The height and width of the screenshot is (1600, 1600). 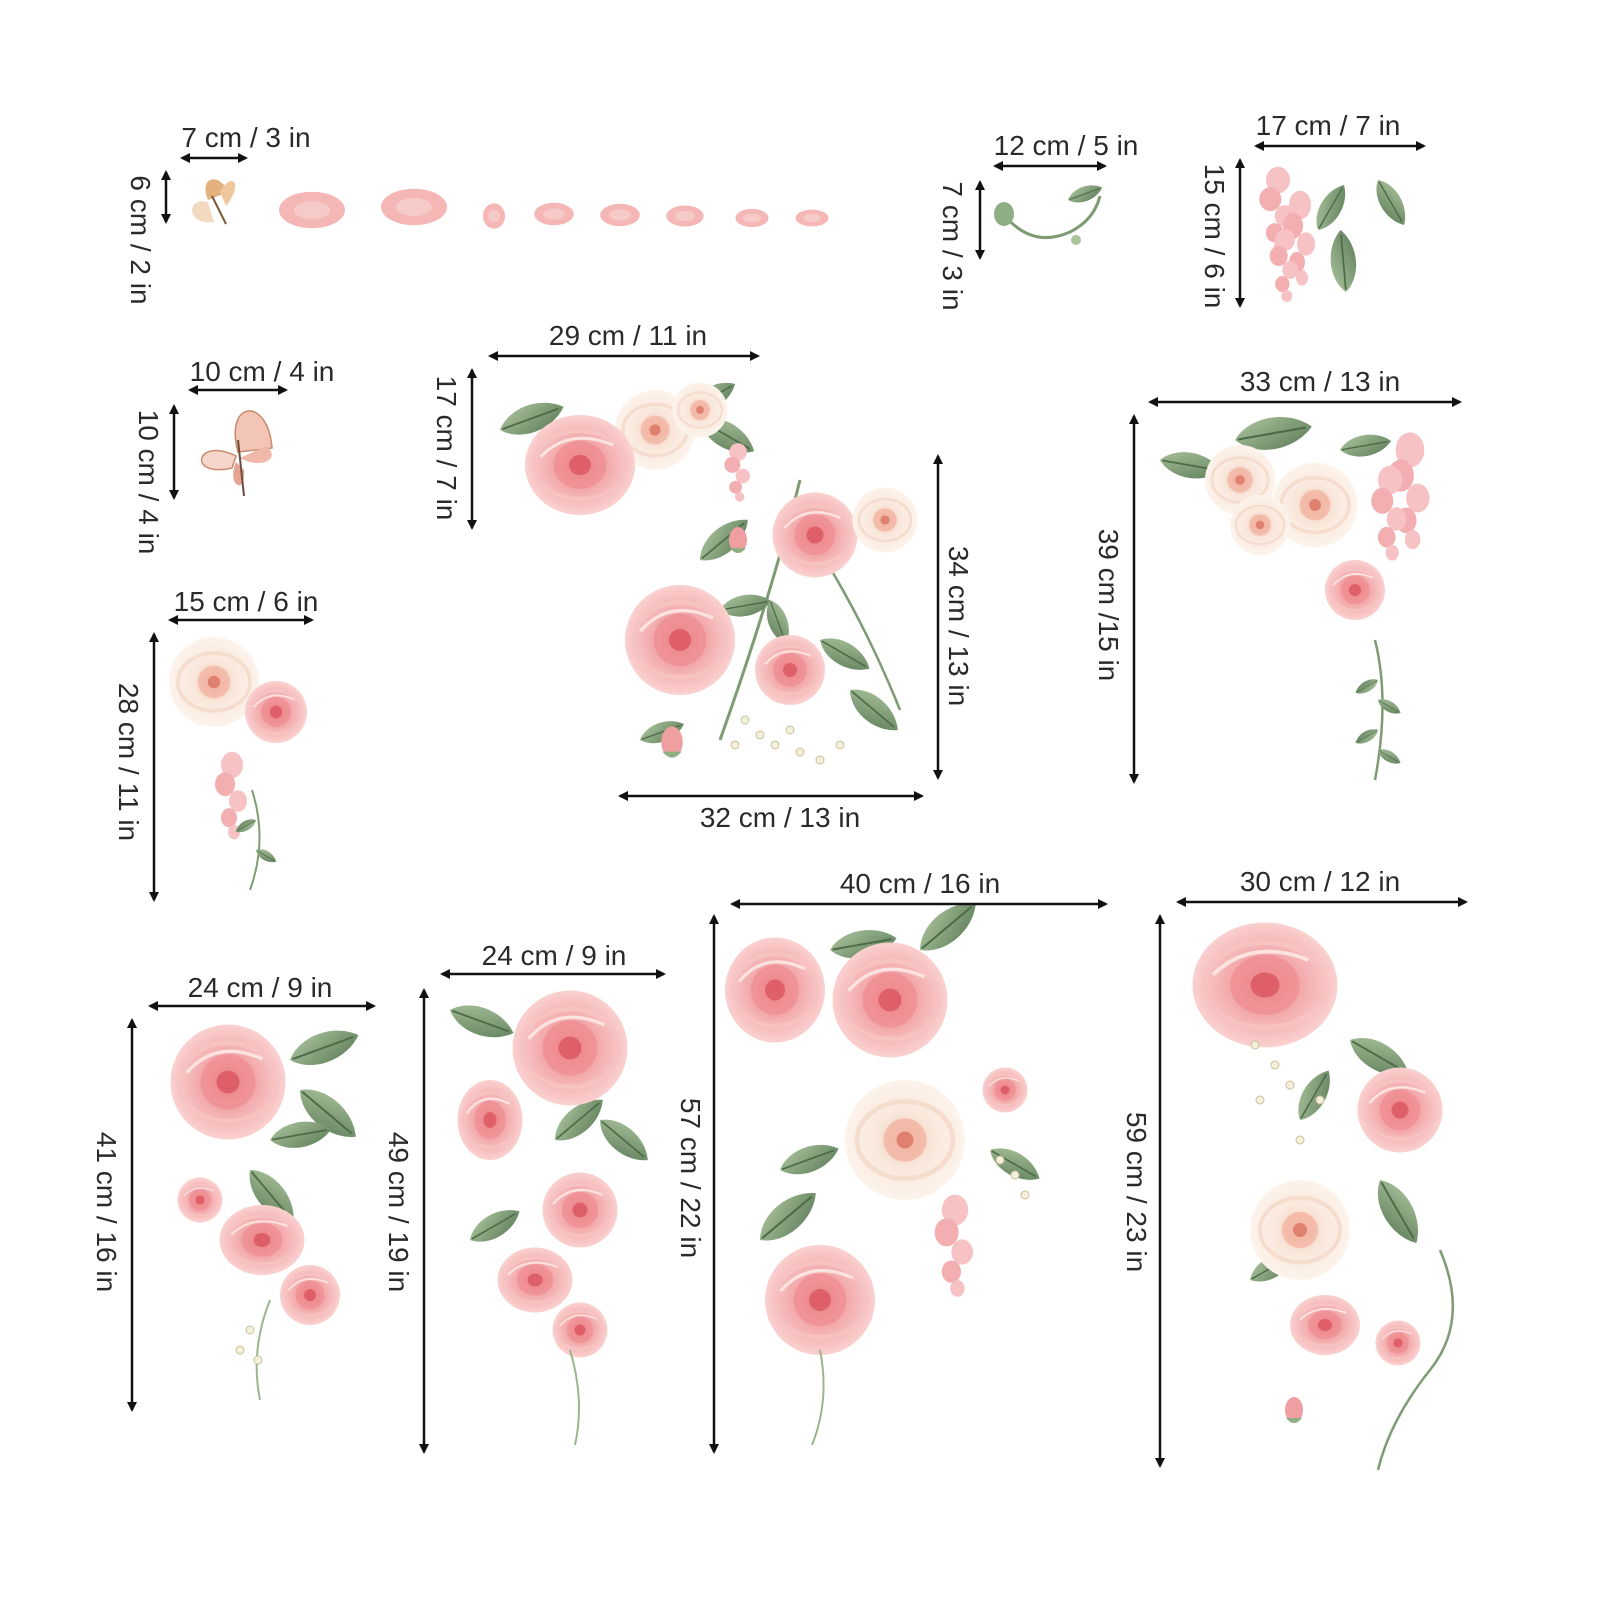 What do you see at coordinates (1050, 212) in the screenshot?
I see `leaf-sprig-decal` at bounding box center [1050, 212].